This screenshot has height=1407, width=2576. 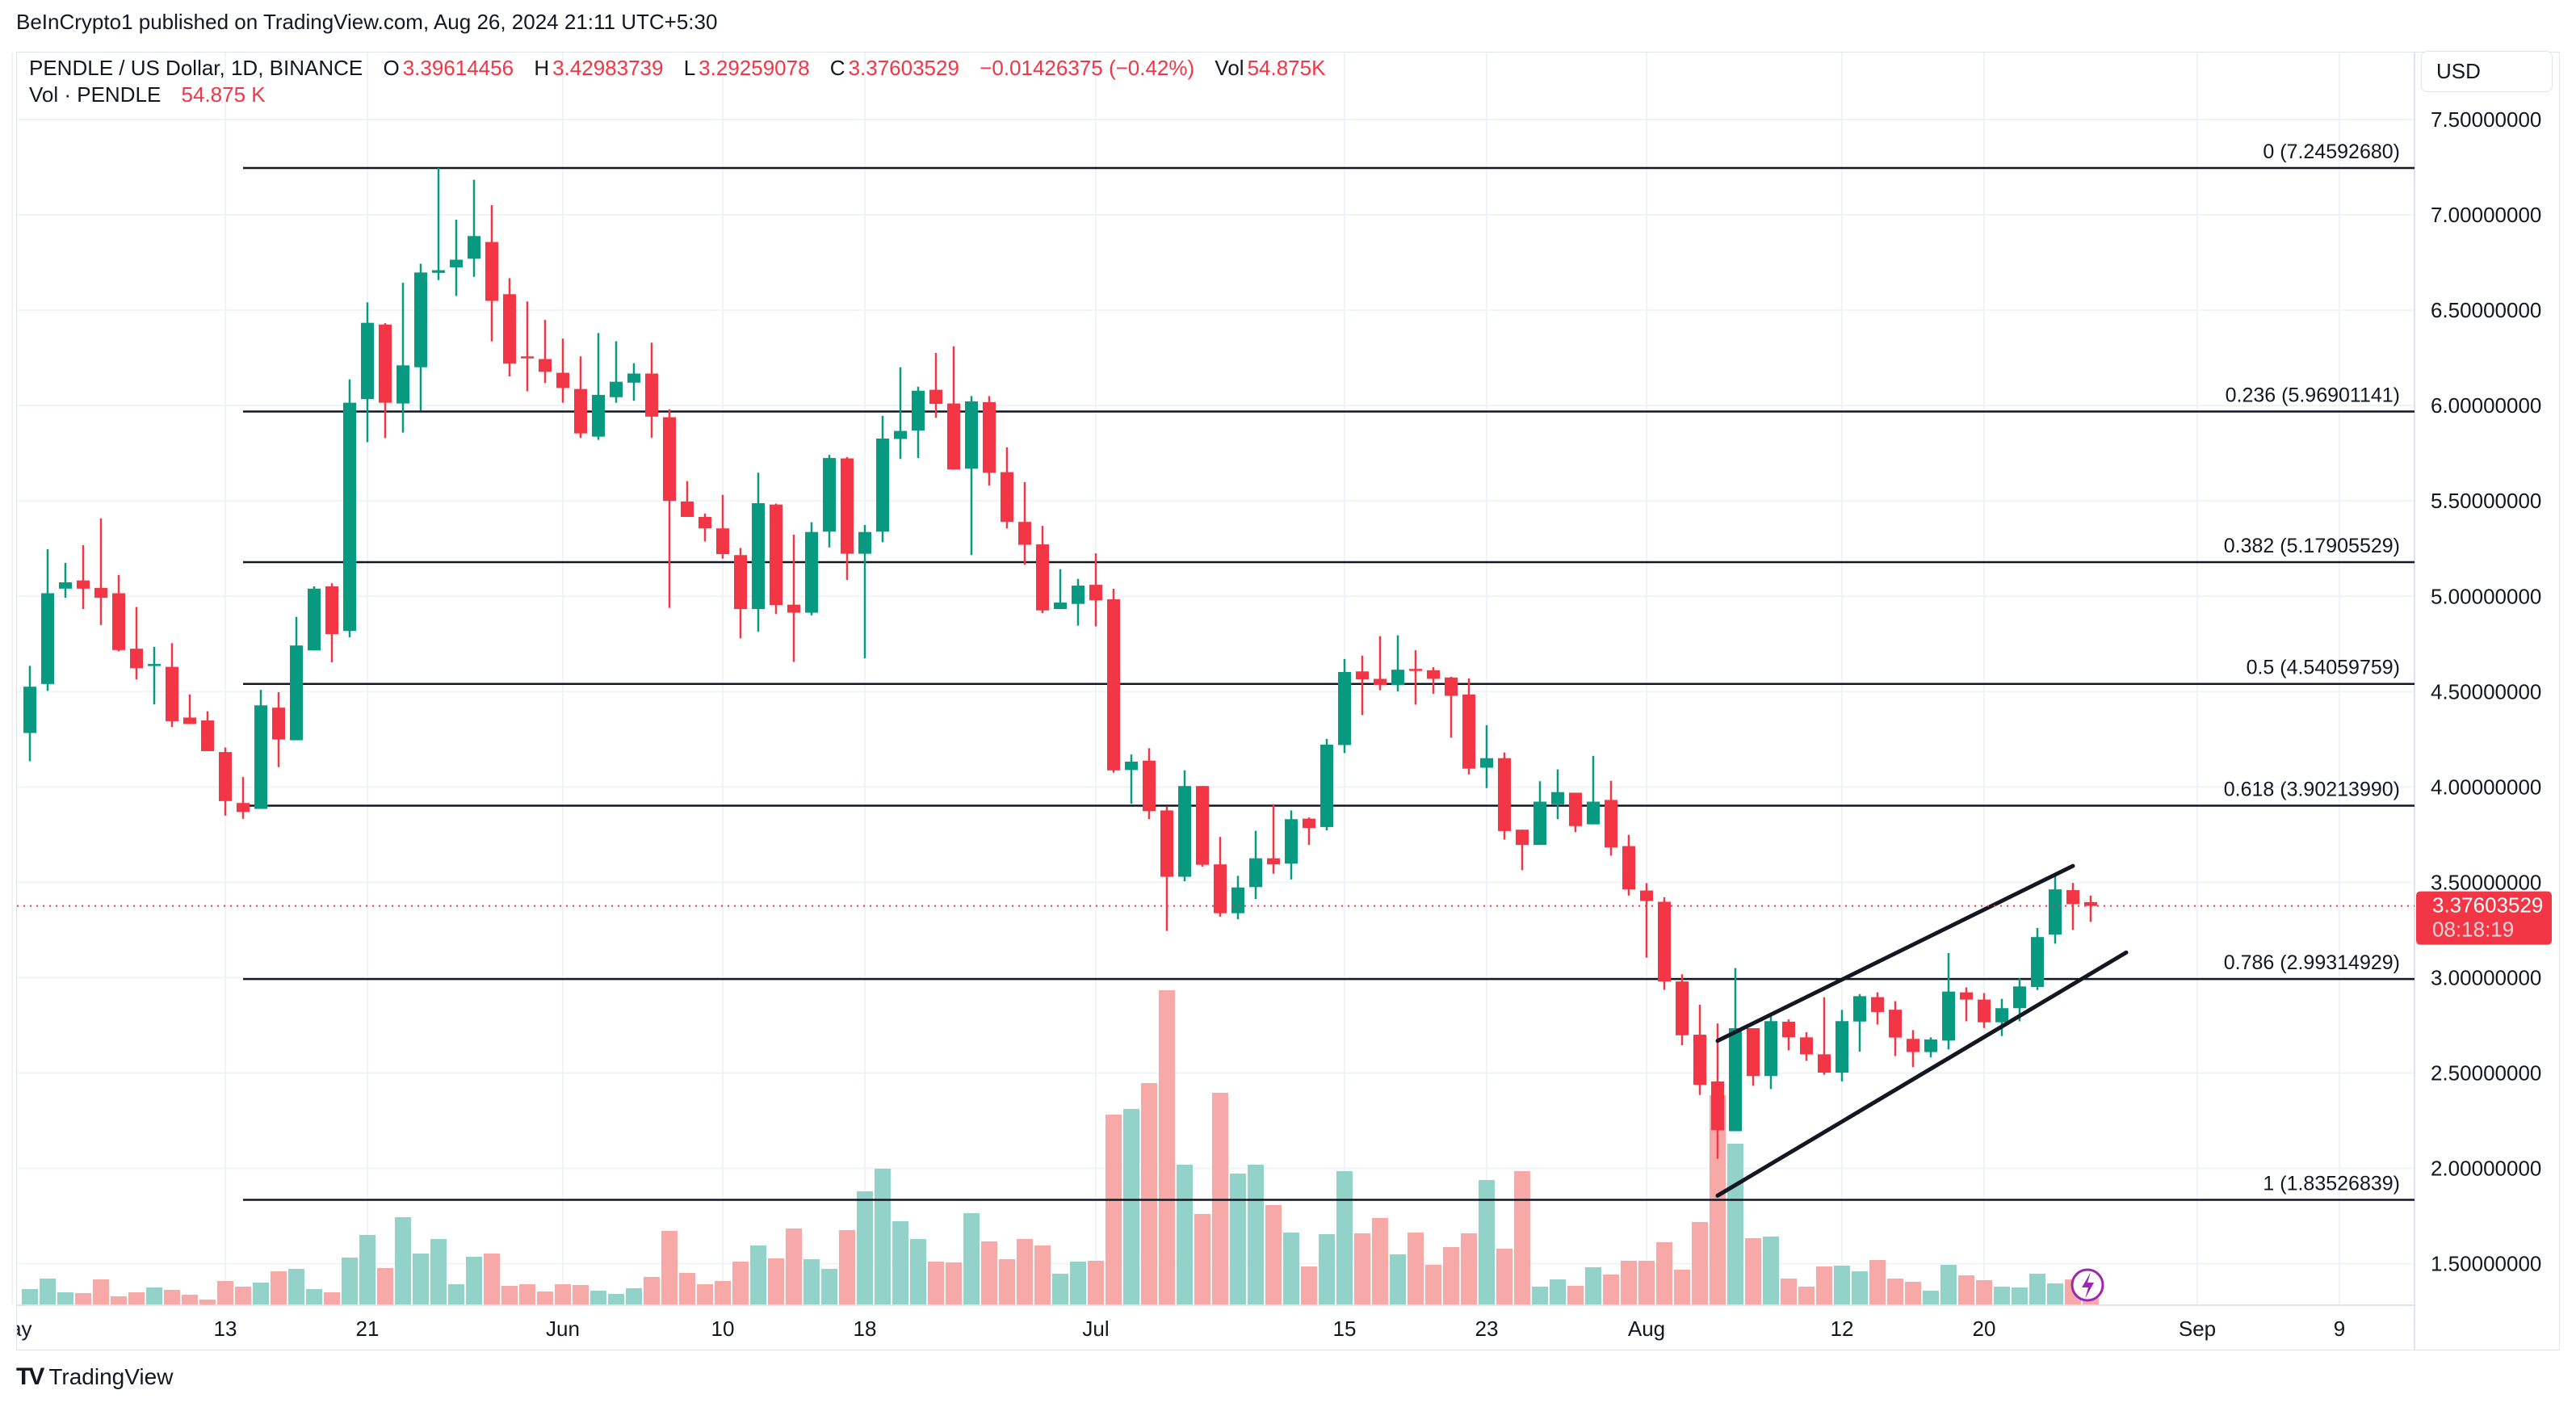 I want to click on close-label: C, so click(x=837, y=68).